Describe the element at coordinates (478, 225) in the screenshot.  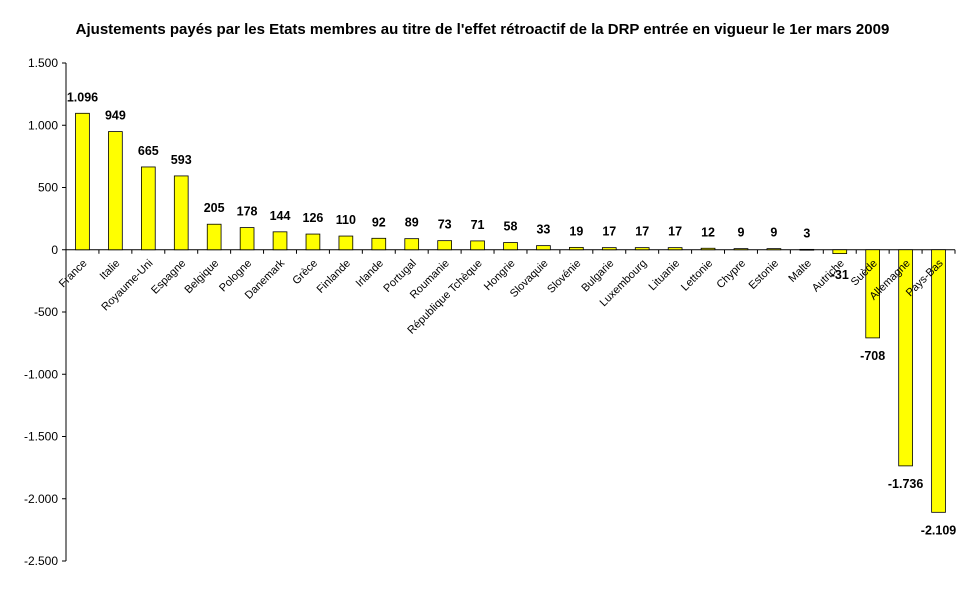
I see `data-label: 71` at that location.